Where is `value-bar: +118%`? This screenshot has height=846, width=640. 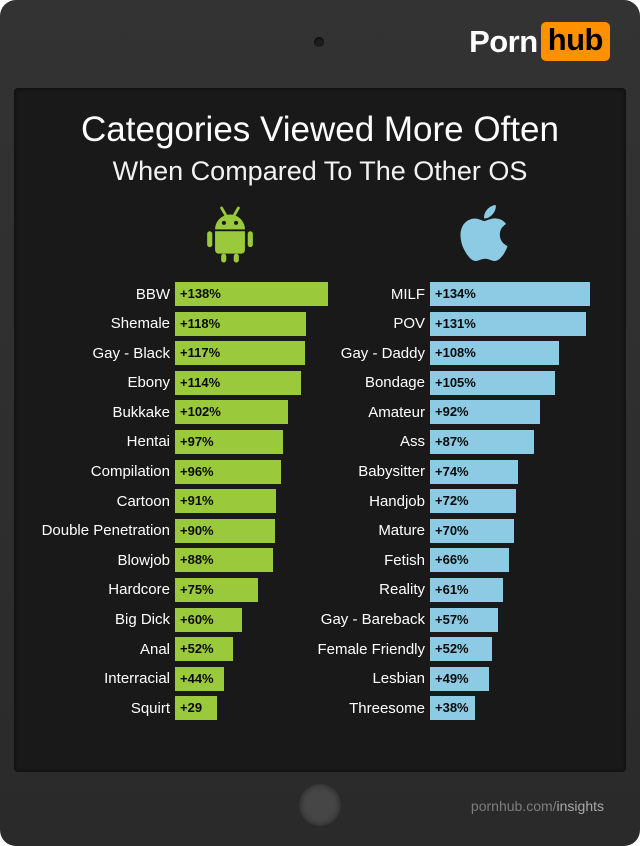
value-bar: +118% is located at coordinates (240, 323).